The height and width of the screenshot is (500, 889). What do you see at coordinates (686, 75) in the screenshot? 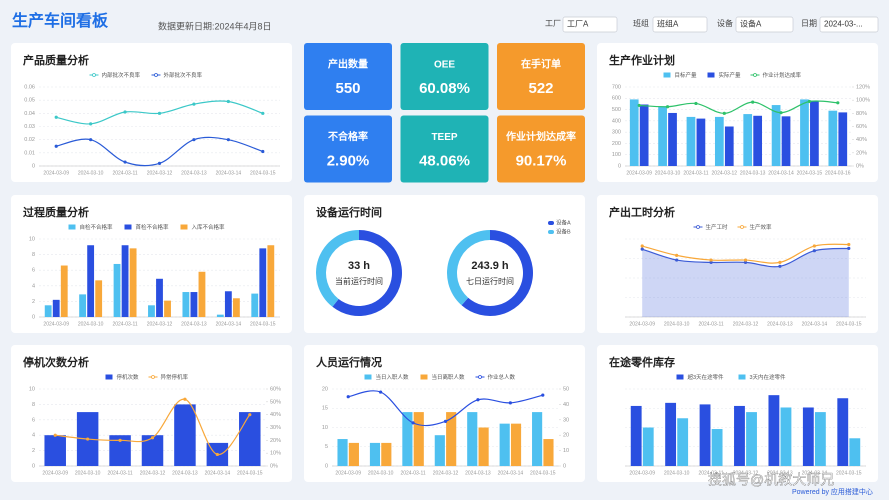
I see `legend-label: 目标产量` at bounding box center [686, 75].